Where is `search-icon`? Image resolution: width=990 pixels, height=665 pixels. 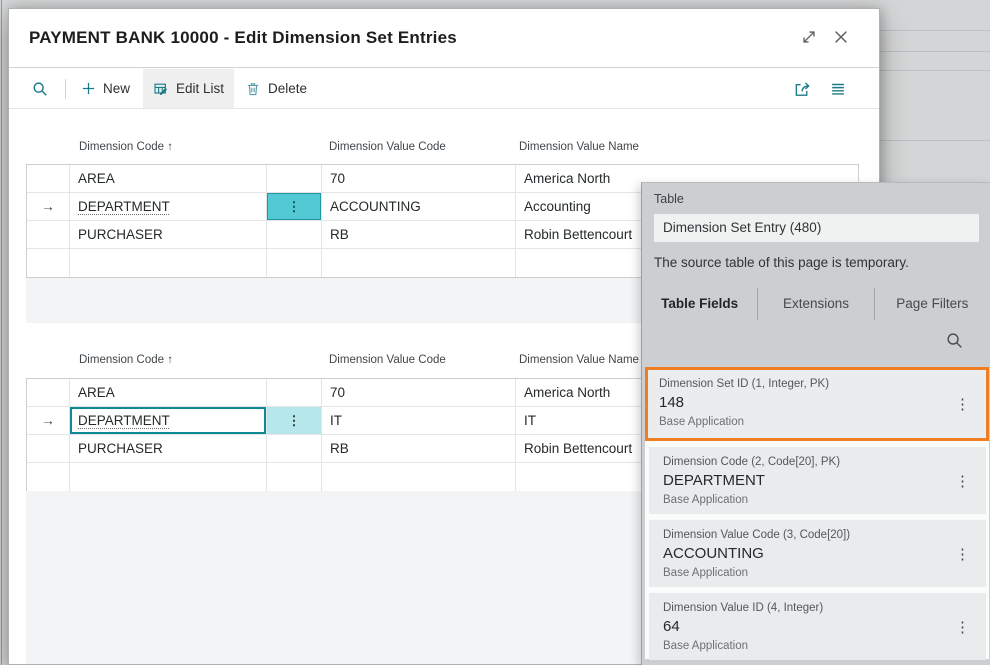 search-icon is located at coordinates (954, 340).